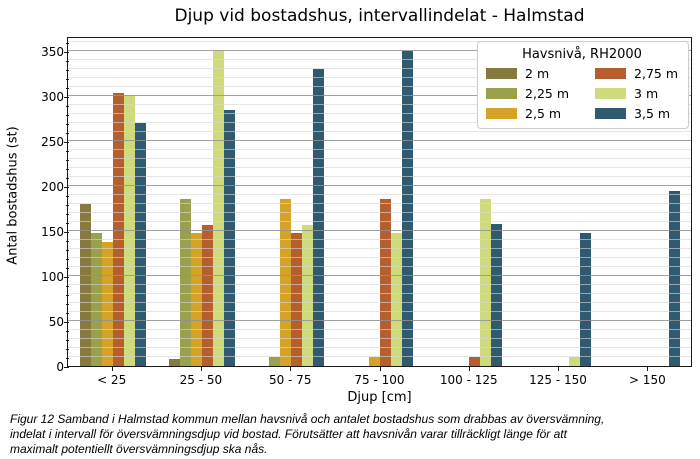 The height and width of the screenshot is (459, 700). What do you see at coordinates (543, 113) in the screenshot?
I see `legend-label-25m: 2,5 m` at bounding box center [543, 113].